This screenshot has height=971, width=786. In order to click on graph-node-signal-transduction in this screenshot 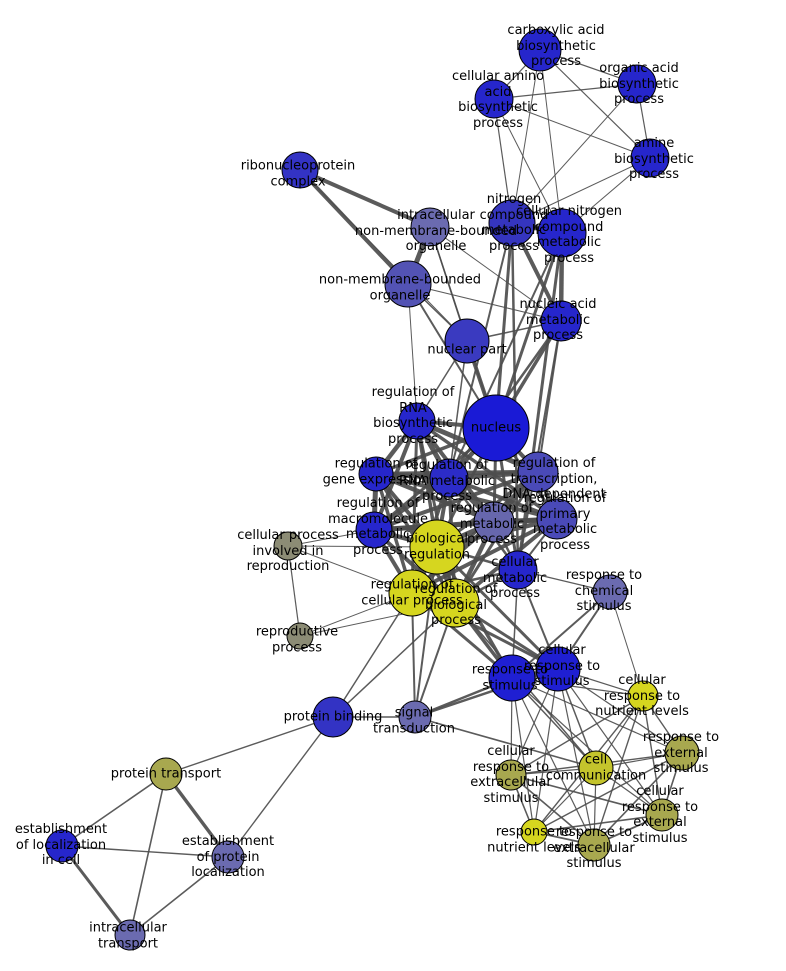, I will do `click(415, 717)`.